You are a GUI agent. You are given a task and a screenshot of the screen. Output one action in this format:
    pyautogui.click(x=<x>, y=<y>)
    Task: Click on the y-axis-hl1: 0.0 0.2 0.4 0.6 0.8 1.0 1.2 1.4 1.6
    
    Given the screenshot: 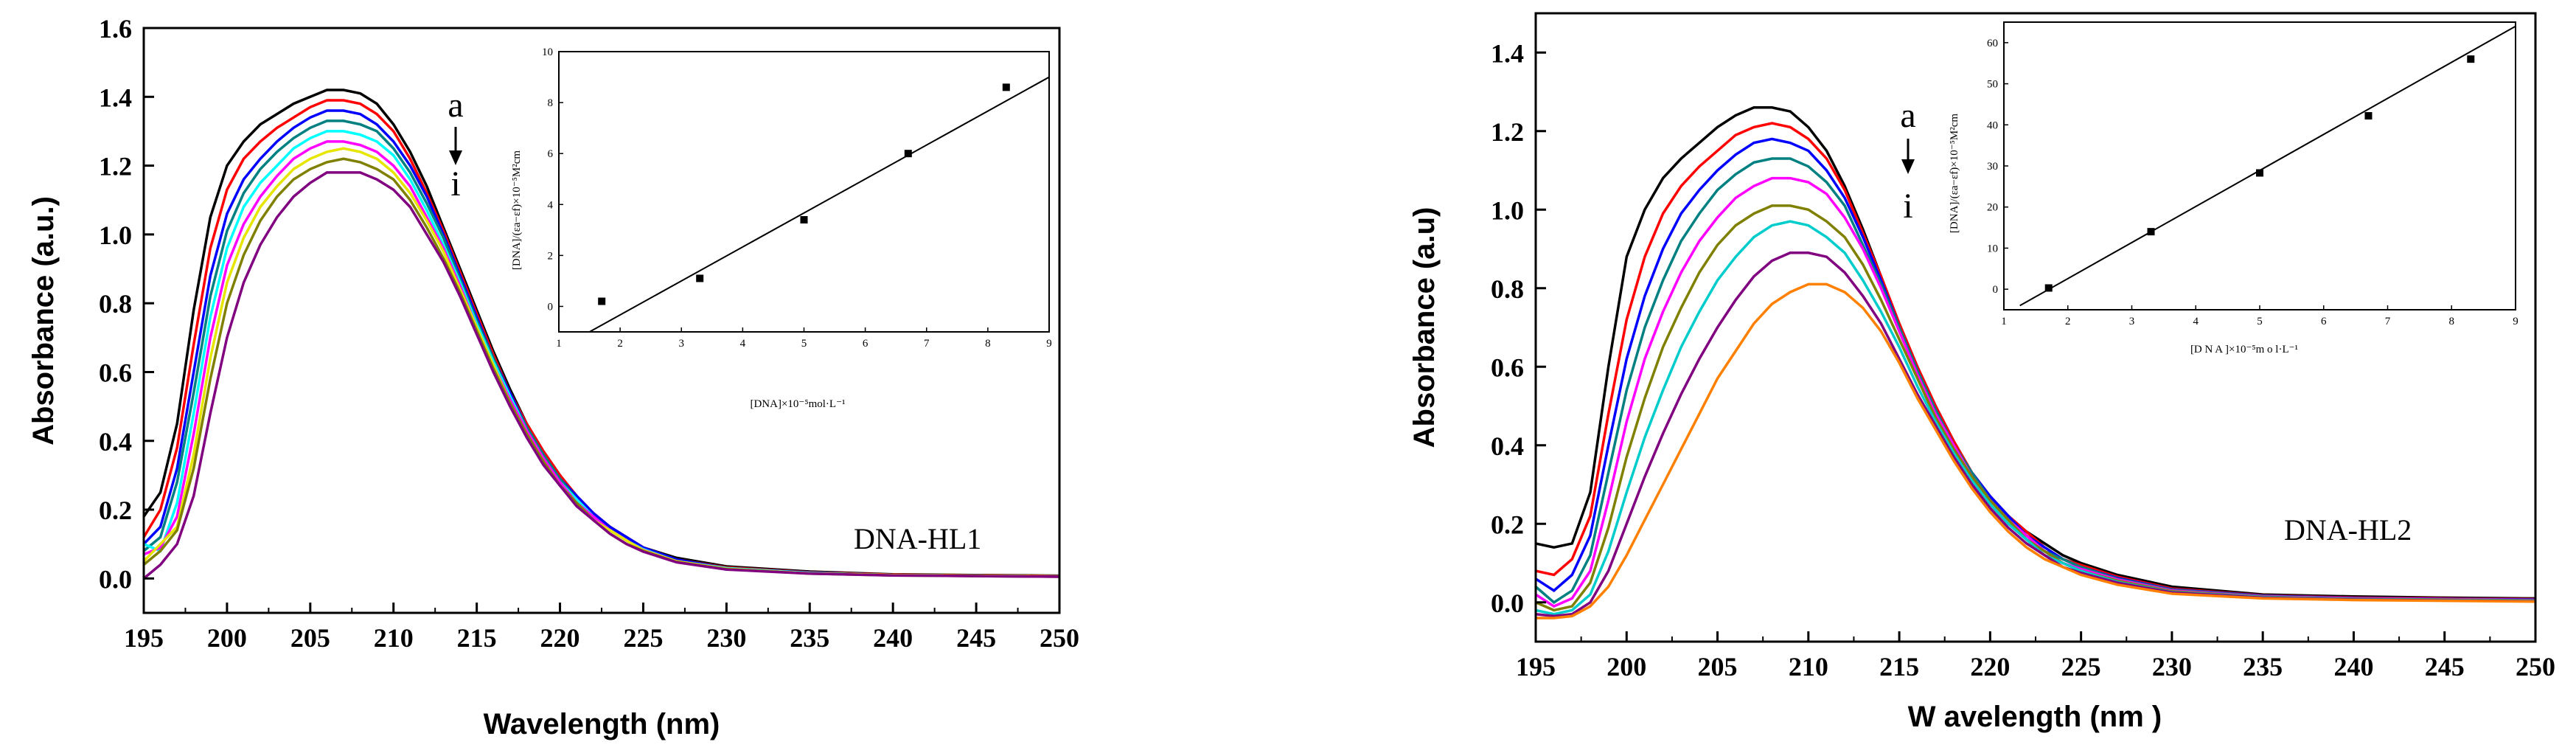 What is the action you would take?
    pyautogui.click(x=126, y=304)
    